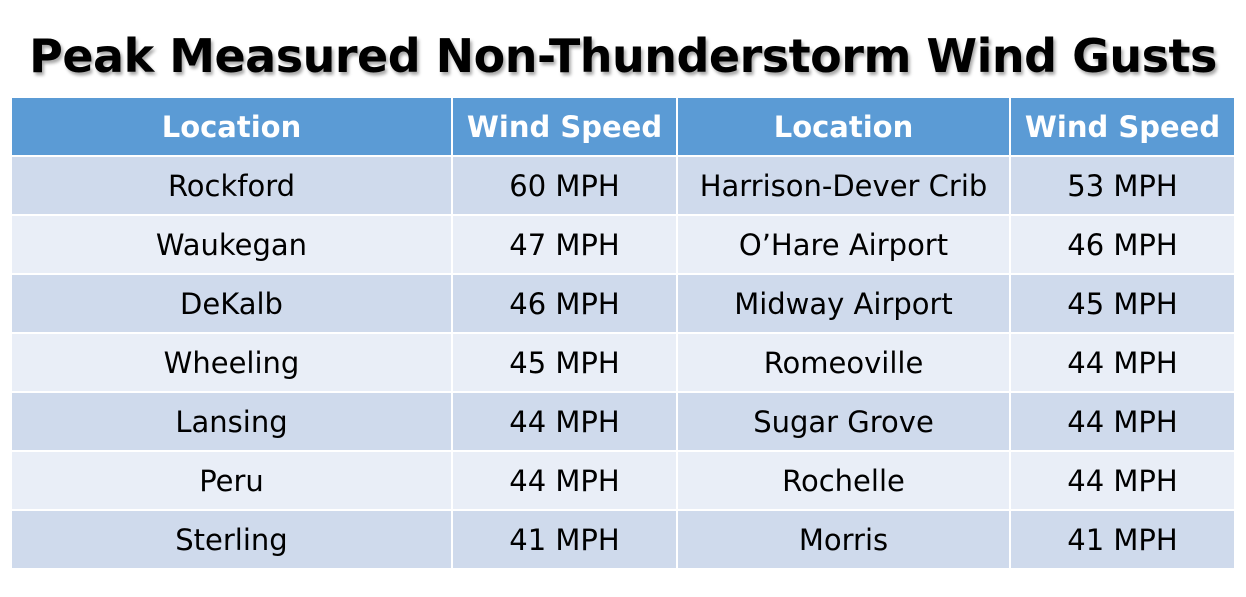 The height and width of the screenshot is (597, 1246). What do you see at coordinates (231, 303) in the screenshot?
I see `location-cell: DeKalb` at bounding box center [231, 303].